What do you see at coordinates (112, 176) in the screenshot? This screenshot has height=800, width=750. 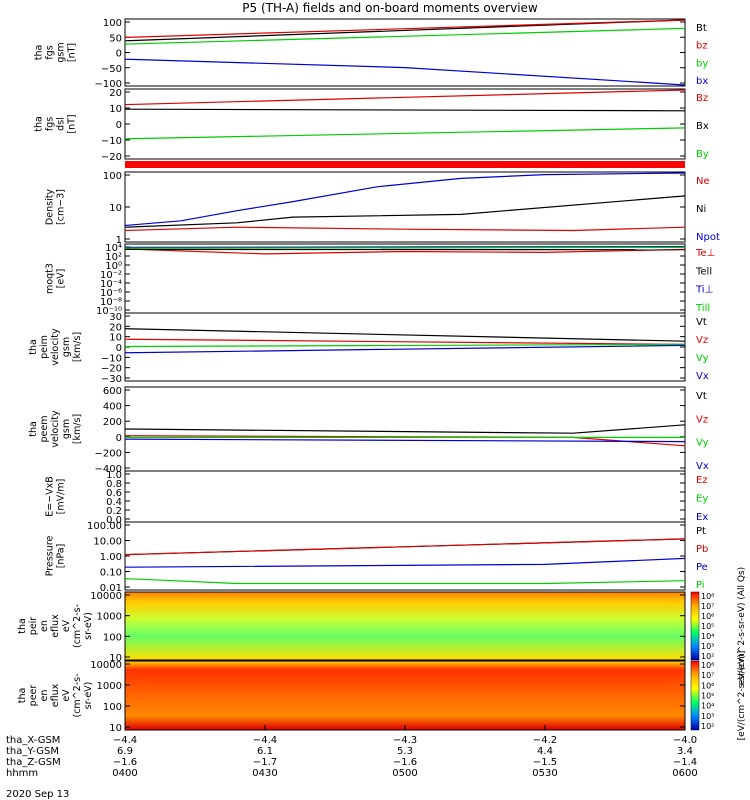 I see `y-tick-label: 100` at bounding box center [112, 176].